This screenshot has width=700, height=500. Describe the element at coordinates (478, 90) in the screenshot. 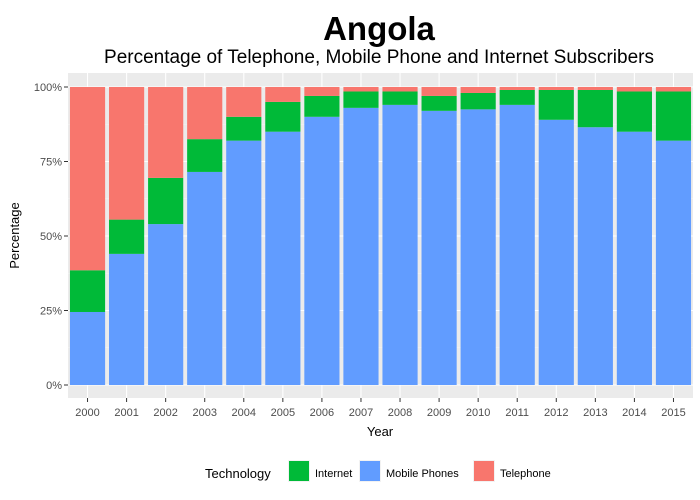

I see `bar-telephone-2010` at that location.